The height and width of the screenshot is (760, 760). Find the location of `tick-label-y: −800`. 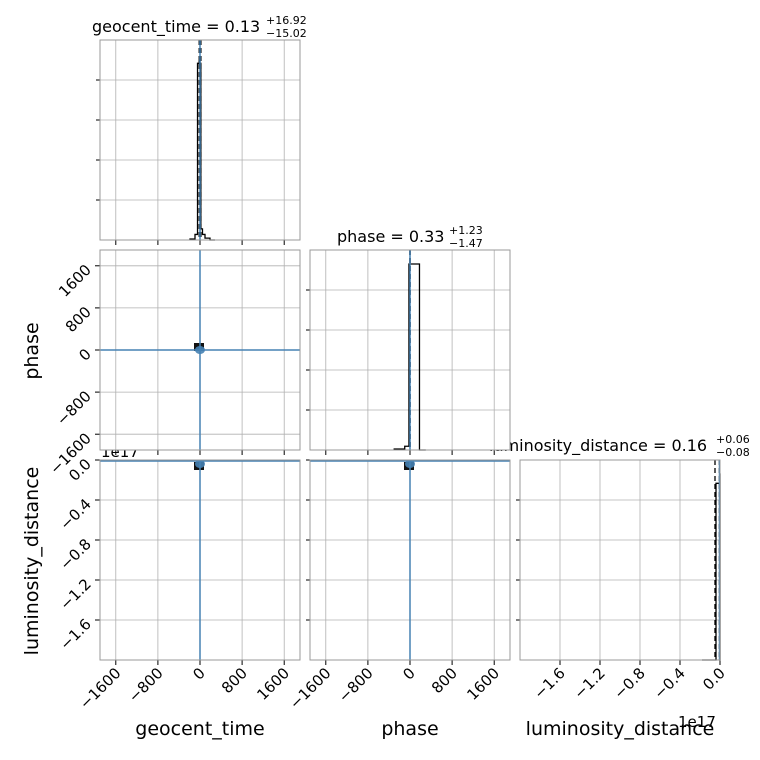

tick-label-y: −800 is located at coordinates (74, 408).